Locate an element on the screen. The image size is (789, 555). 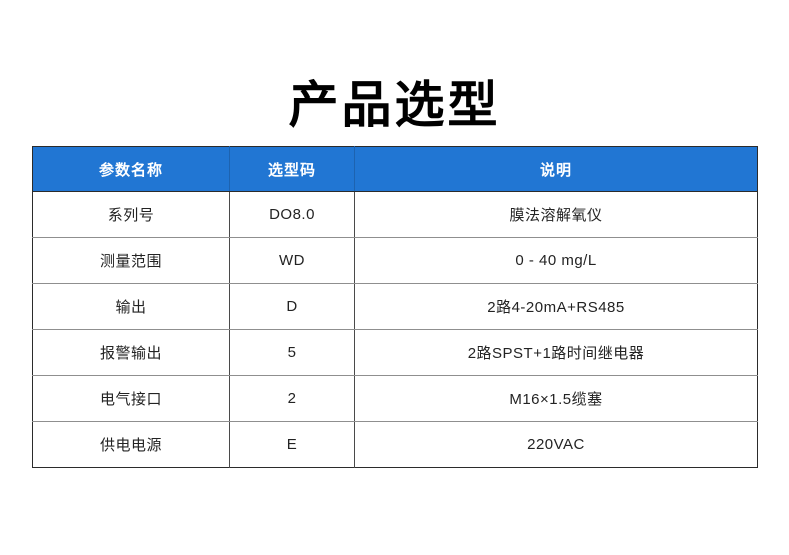
column-header-description: 说明 is located at coordinates (556, 169).